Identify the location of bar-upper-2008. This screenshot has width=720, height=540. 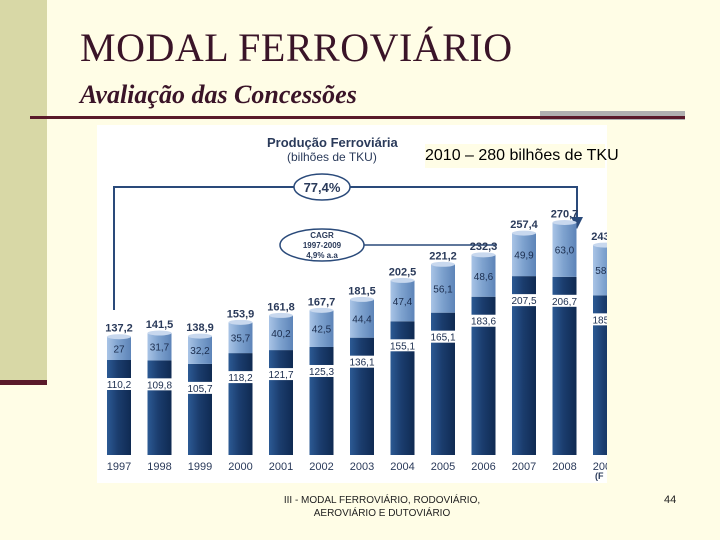
(564, 249).